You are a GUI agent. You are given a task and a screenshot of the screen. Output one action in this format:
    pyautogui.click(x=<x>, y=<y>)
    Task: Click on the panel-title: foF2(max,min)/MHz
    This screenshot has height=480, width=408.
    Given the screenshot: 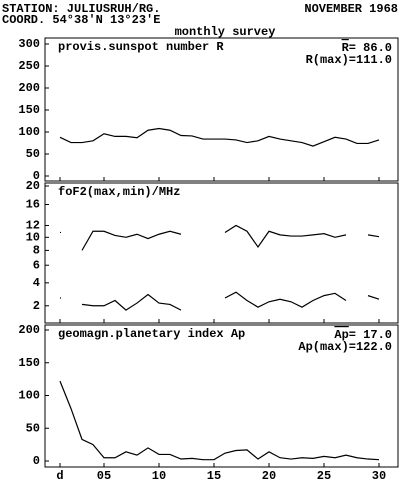 What is the action you would take?
    pyautogui.click(x=119, y=192)
    